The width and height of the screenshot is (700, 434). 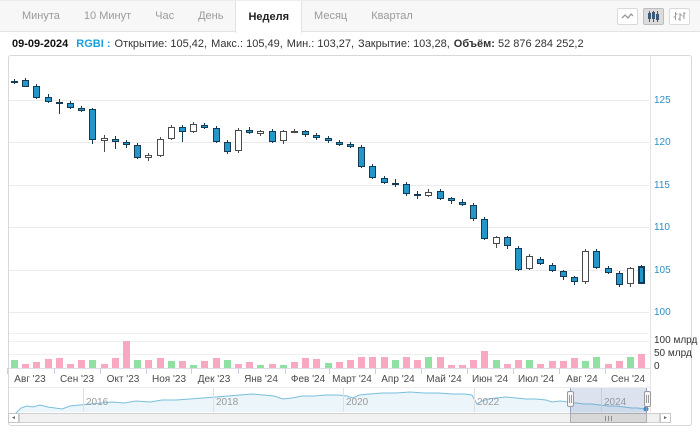 I want to click on tab-Квартал: Квартал, so click(x=392, y=16).